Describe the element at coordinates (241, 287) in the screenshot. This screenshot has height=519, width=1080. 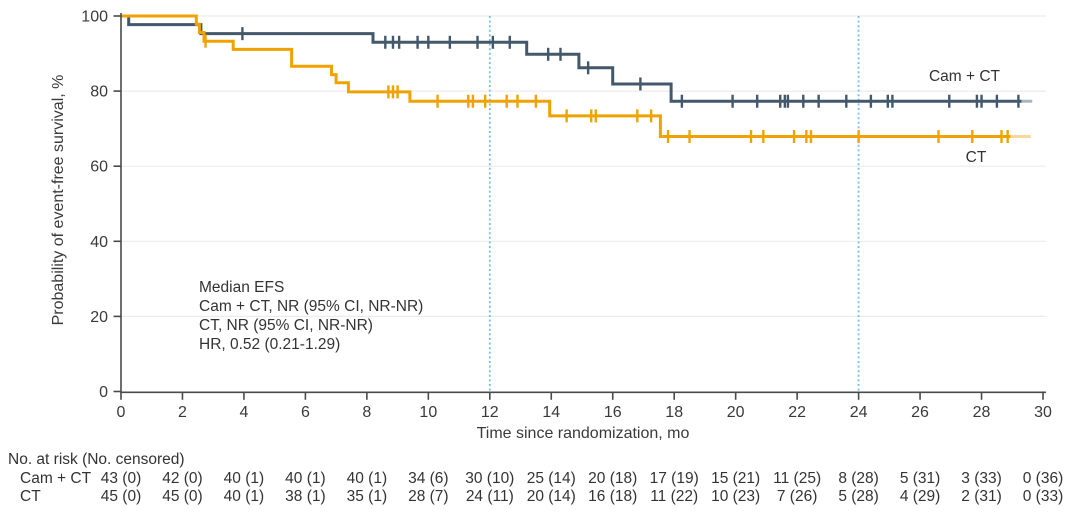
I see `annotation-line-1: Median EFS` at that location.